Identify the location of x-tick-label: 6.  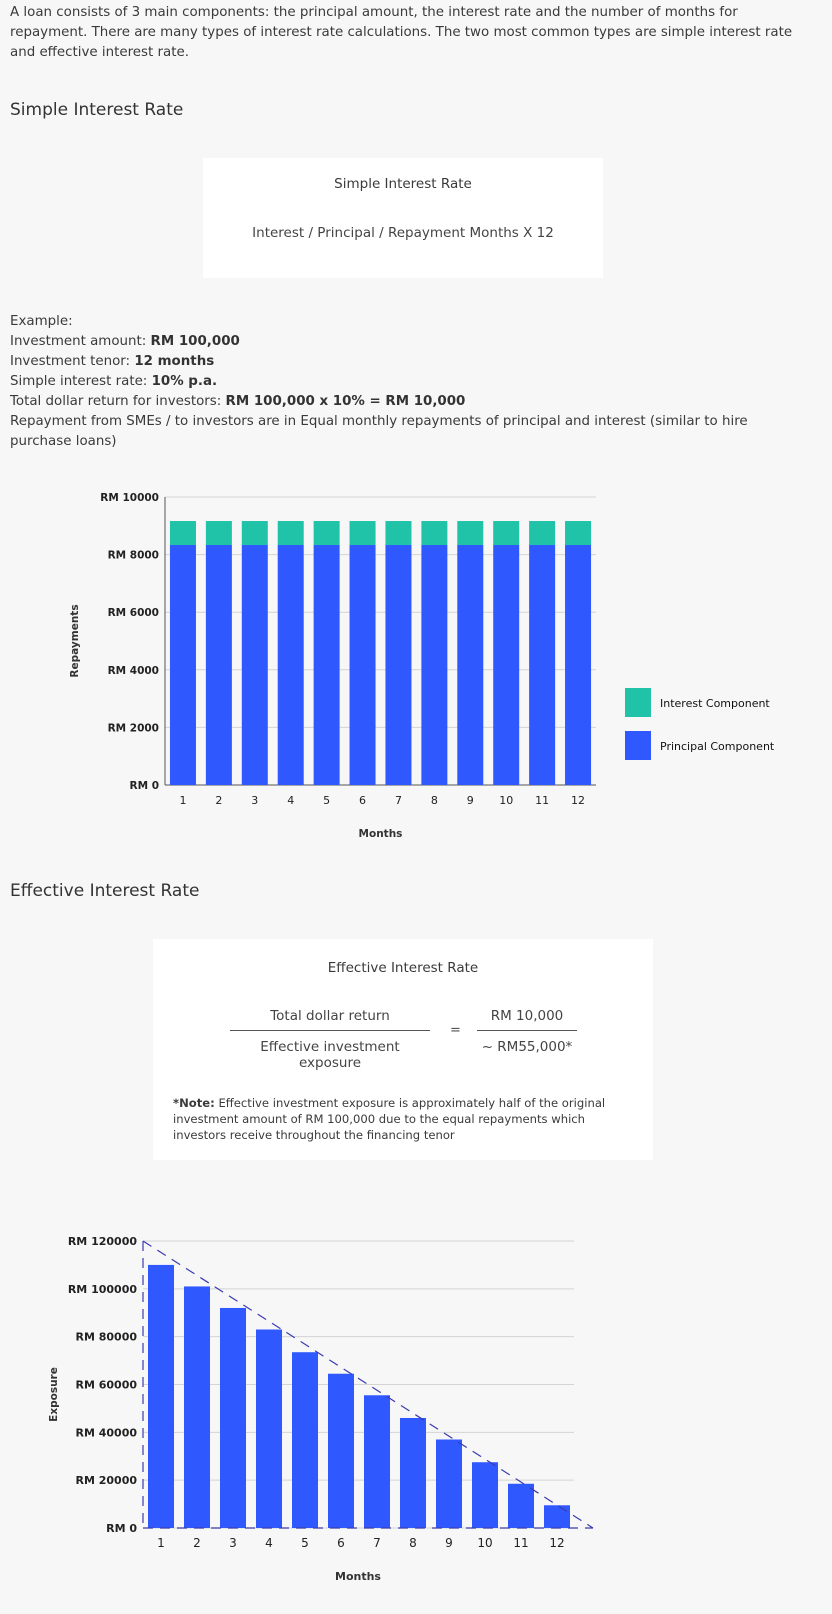
(341, 1543).